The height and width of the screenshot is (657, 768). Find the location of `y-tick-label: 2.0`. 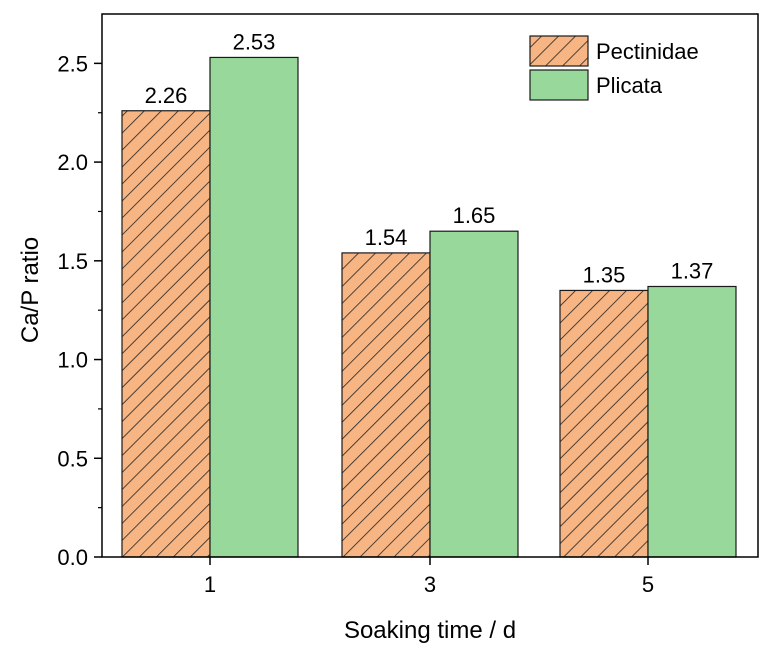

y-tick-label: 2.0 is located at coordinates (72, 162).